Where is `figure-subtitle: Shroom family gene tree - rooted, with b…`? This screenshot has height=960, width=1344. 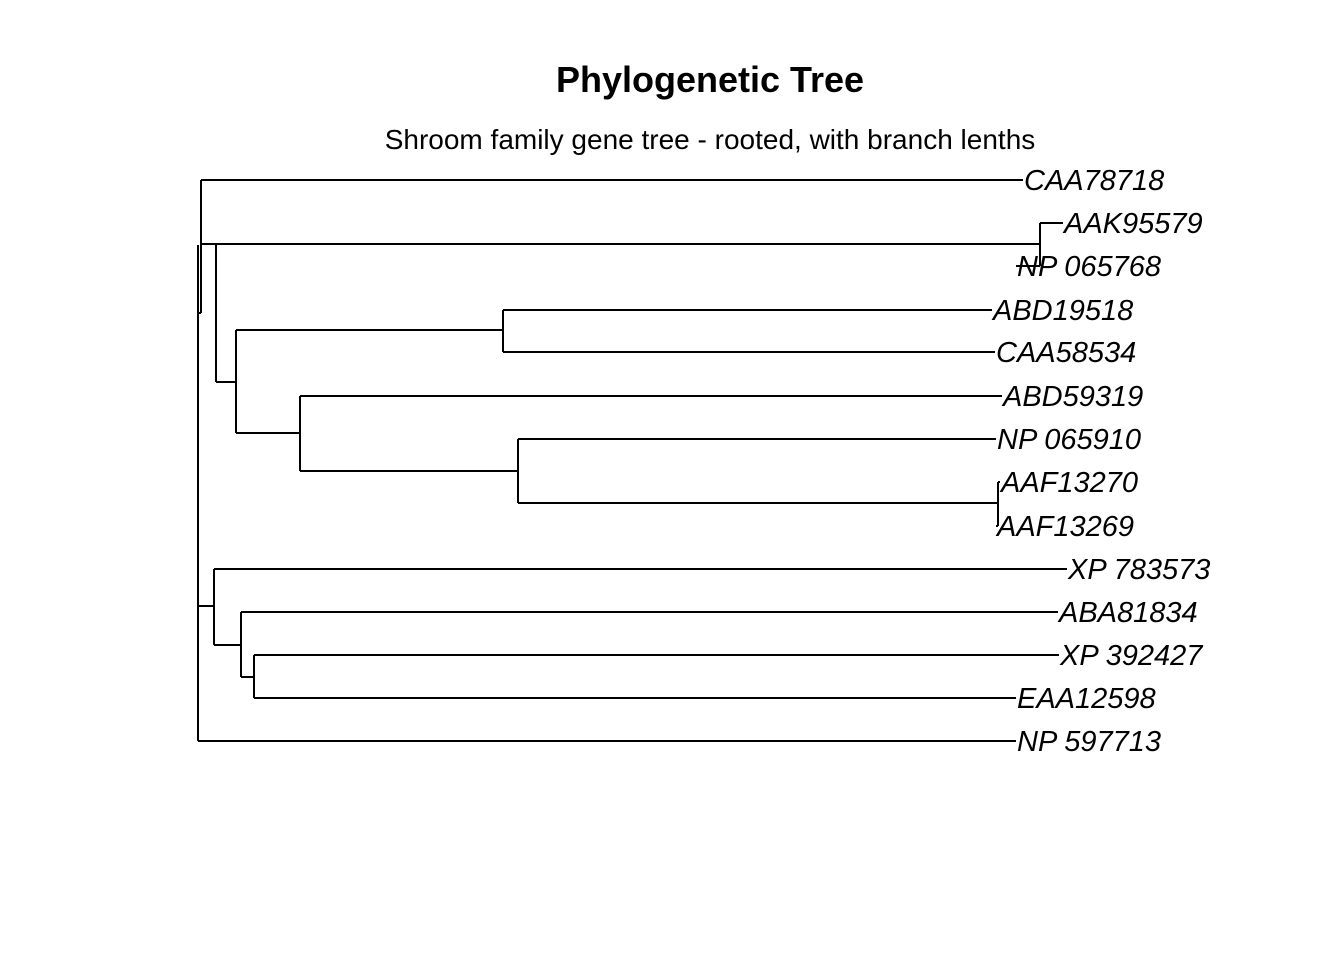
figure-subtitle: Shroom family gene tree - rooted, with b… is located at coordinates (710, 139).